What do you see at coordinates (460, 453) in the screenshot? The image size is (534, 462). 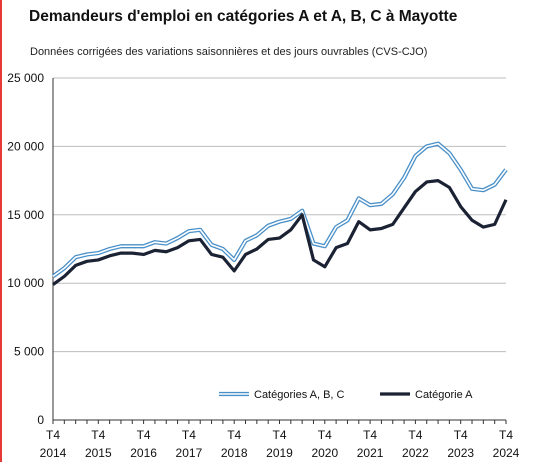 I see `x-tick-year-label: 2023` at bounding box center [460, 453].